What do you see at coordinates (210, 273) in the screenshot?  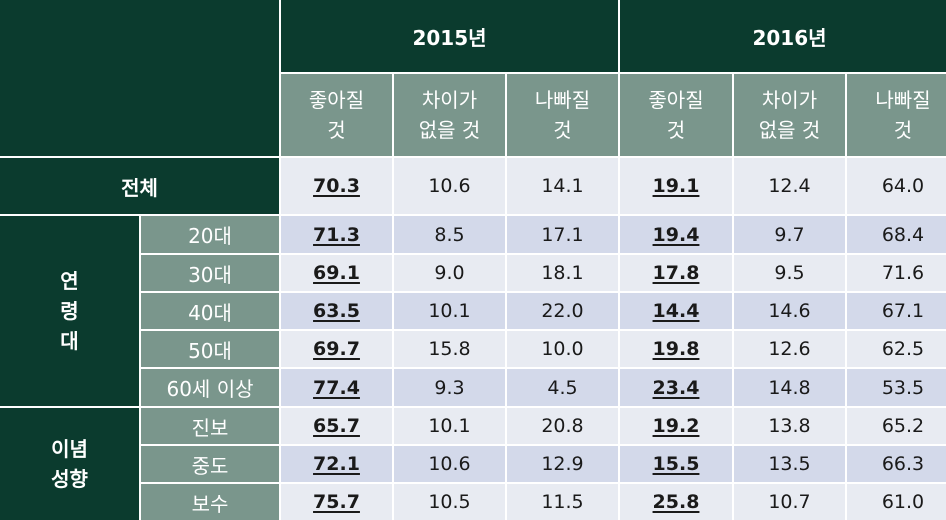 I see `row-label: 30대` at bounding box center [210, 273].